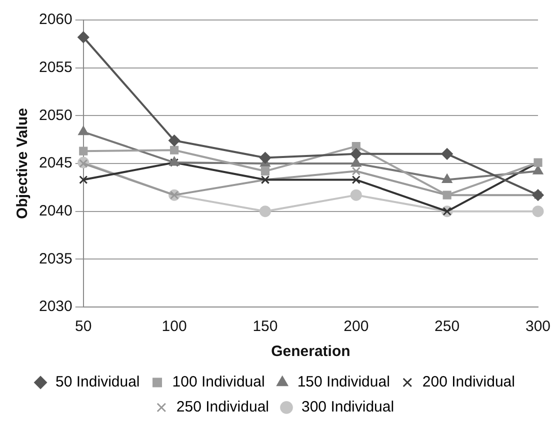 The height and width of the screenshot is (430, 558). What do you see at coordinates (55, 163) in the screenshot?
I see `y-tick-label: 2045` at bounding box center [55, 163].